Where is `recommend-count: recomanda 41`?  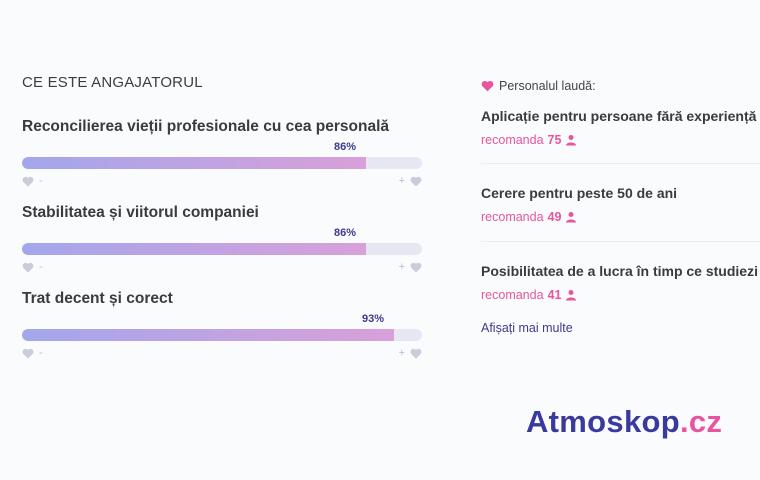
recommend-count: recomanda 41 is located at coordinates (620, 295).